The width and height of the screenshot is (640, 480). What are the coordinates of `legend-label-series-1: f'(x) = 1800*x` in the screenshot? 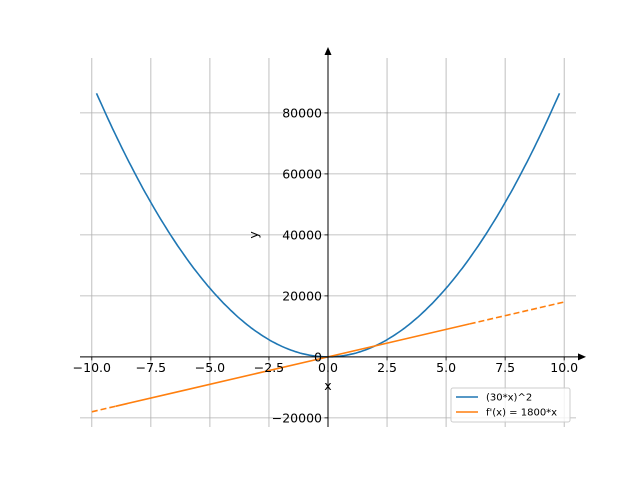 It's located at (521, 413).